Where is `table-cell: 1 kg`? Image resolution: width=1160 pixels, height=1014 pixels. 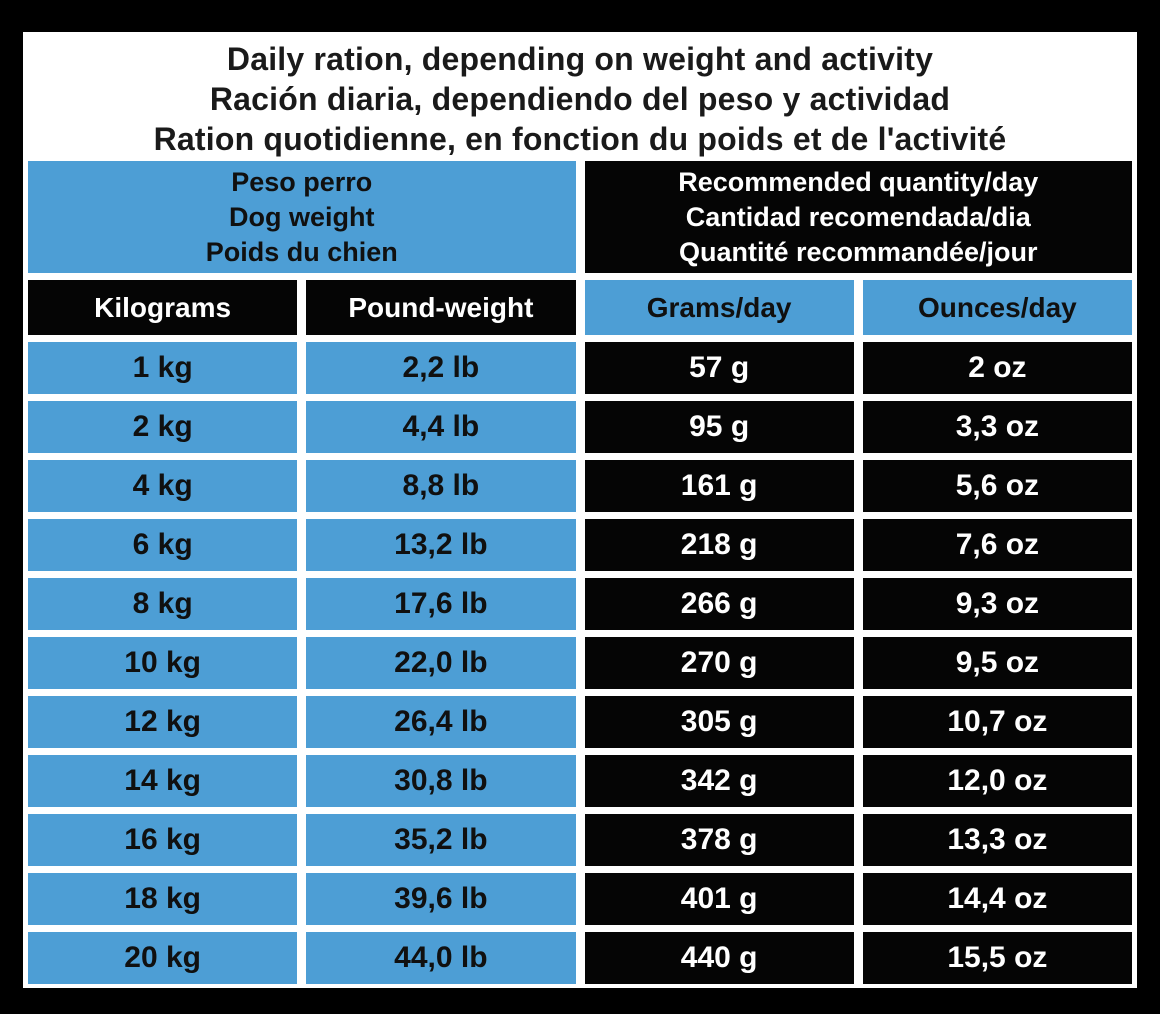
table-cell: 1 kg is located at coordinates (163, 368).